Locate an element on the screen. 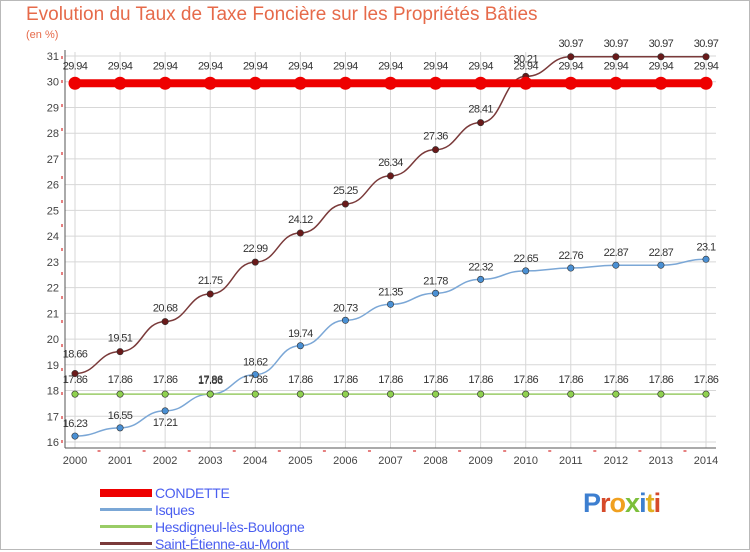 The height and width of the screenshot is (552, 750). data-label: 18.66 is located at coordinates (75, 355).